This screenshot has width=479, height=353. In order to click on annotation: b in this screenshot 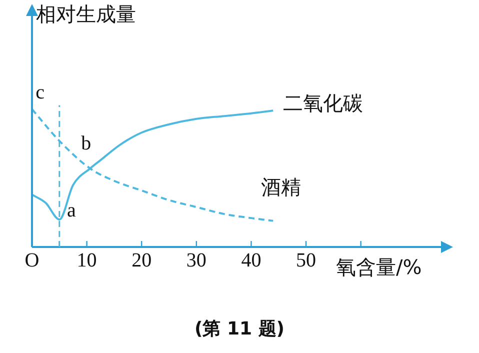, I will do `click(86, 143)`.